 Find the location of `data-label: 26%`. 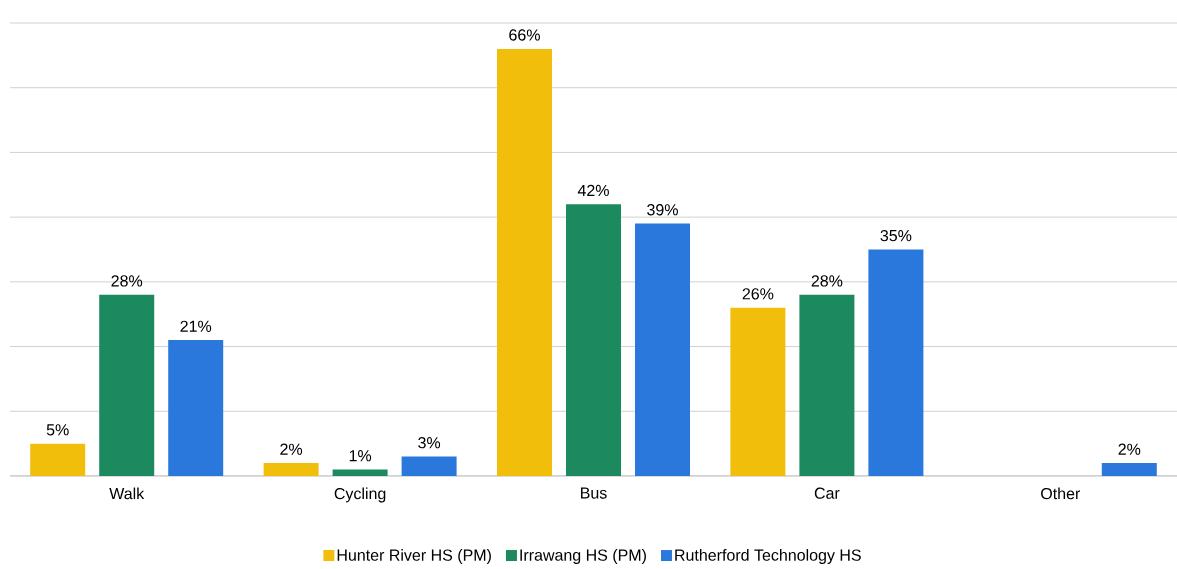

data-label: 26% is located at coordinates (758, 294).